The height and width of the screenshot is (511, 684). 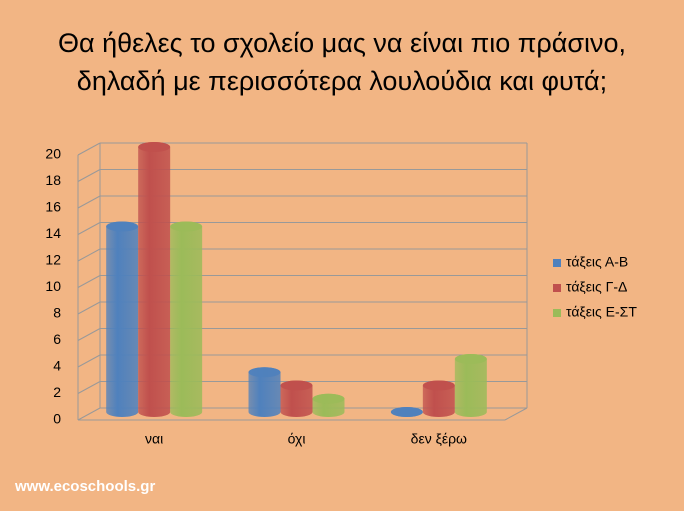 What do you see at coordinates (53, 260) in the screenshot?
I see `y-tick-label: 12` at bounding box center [53, 260].